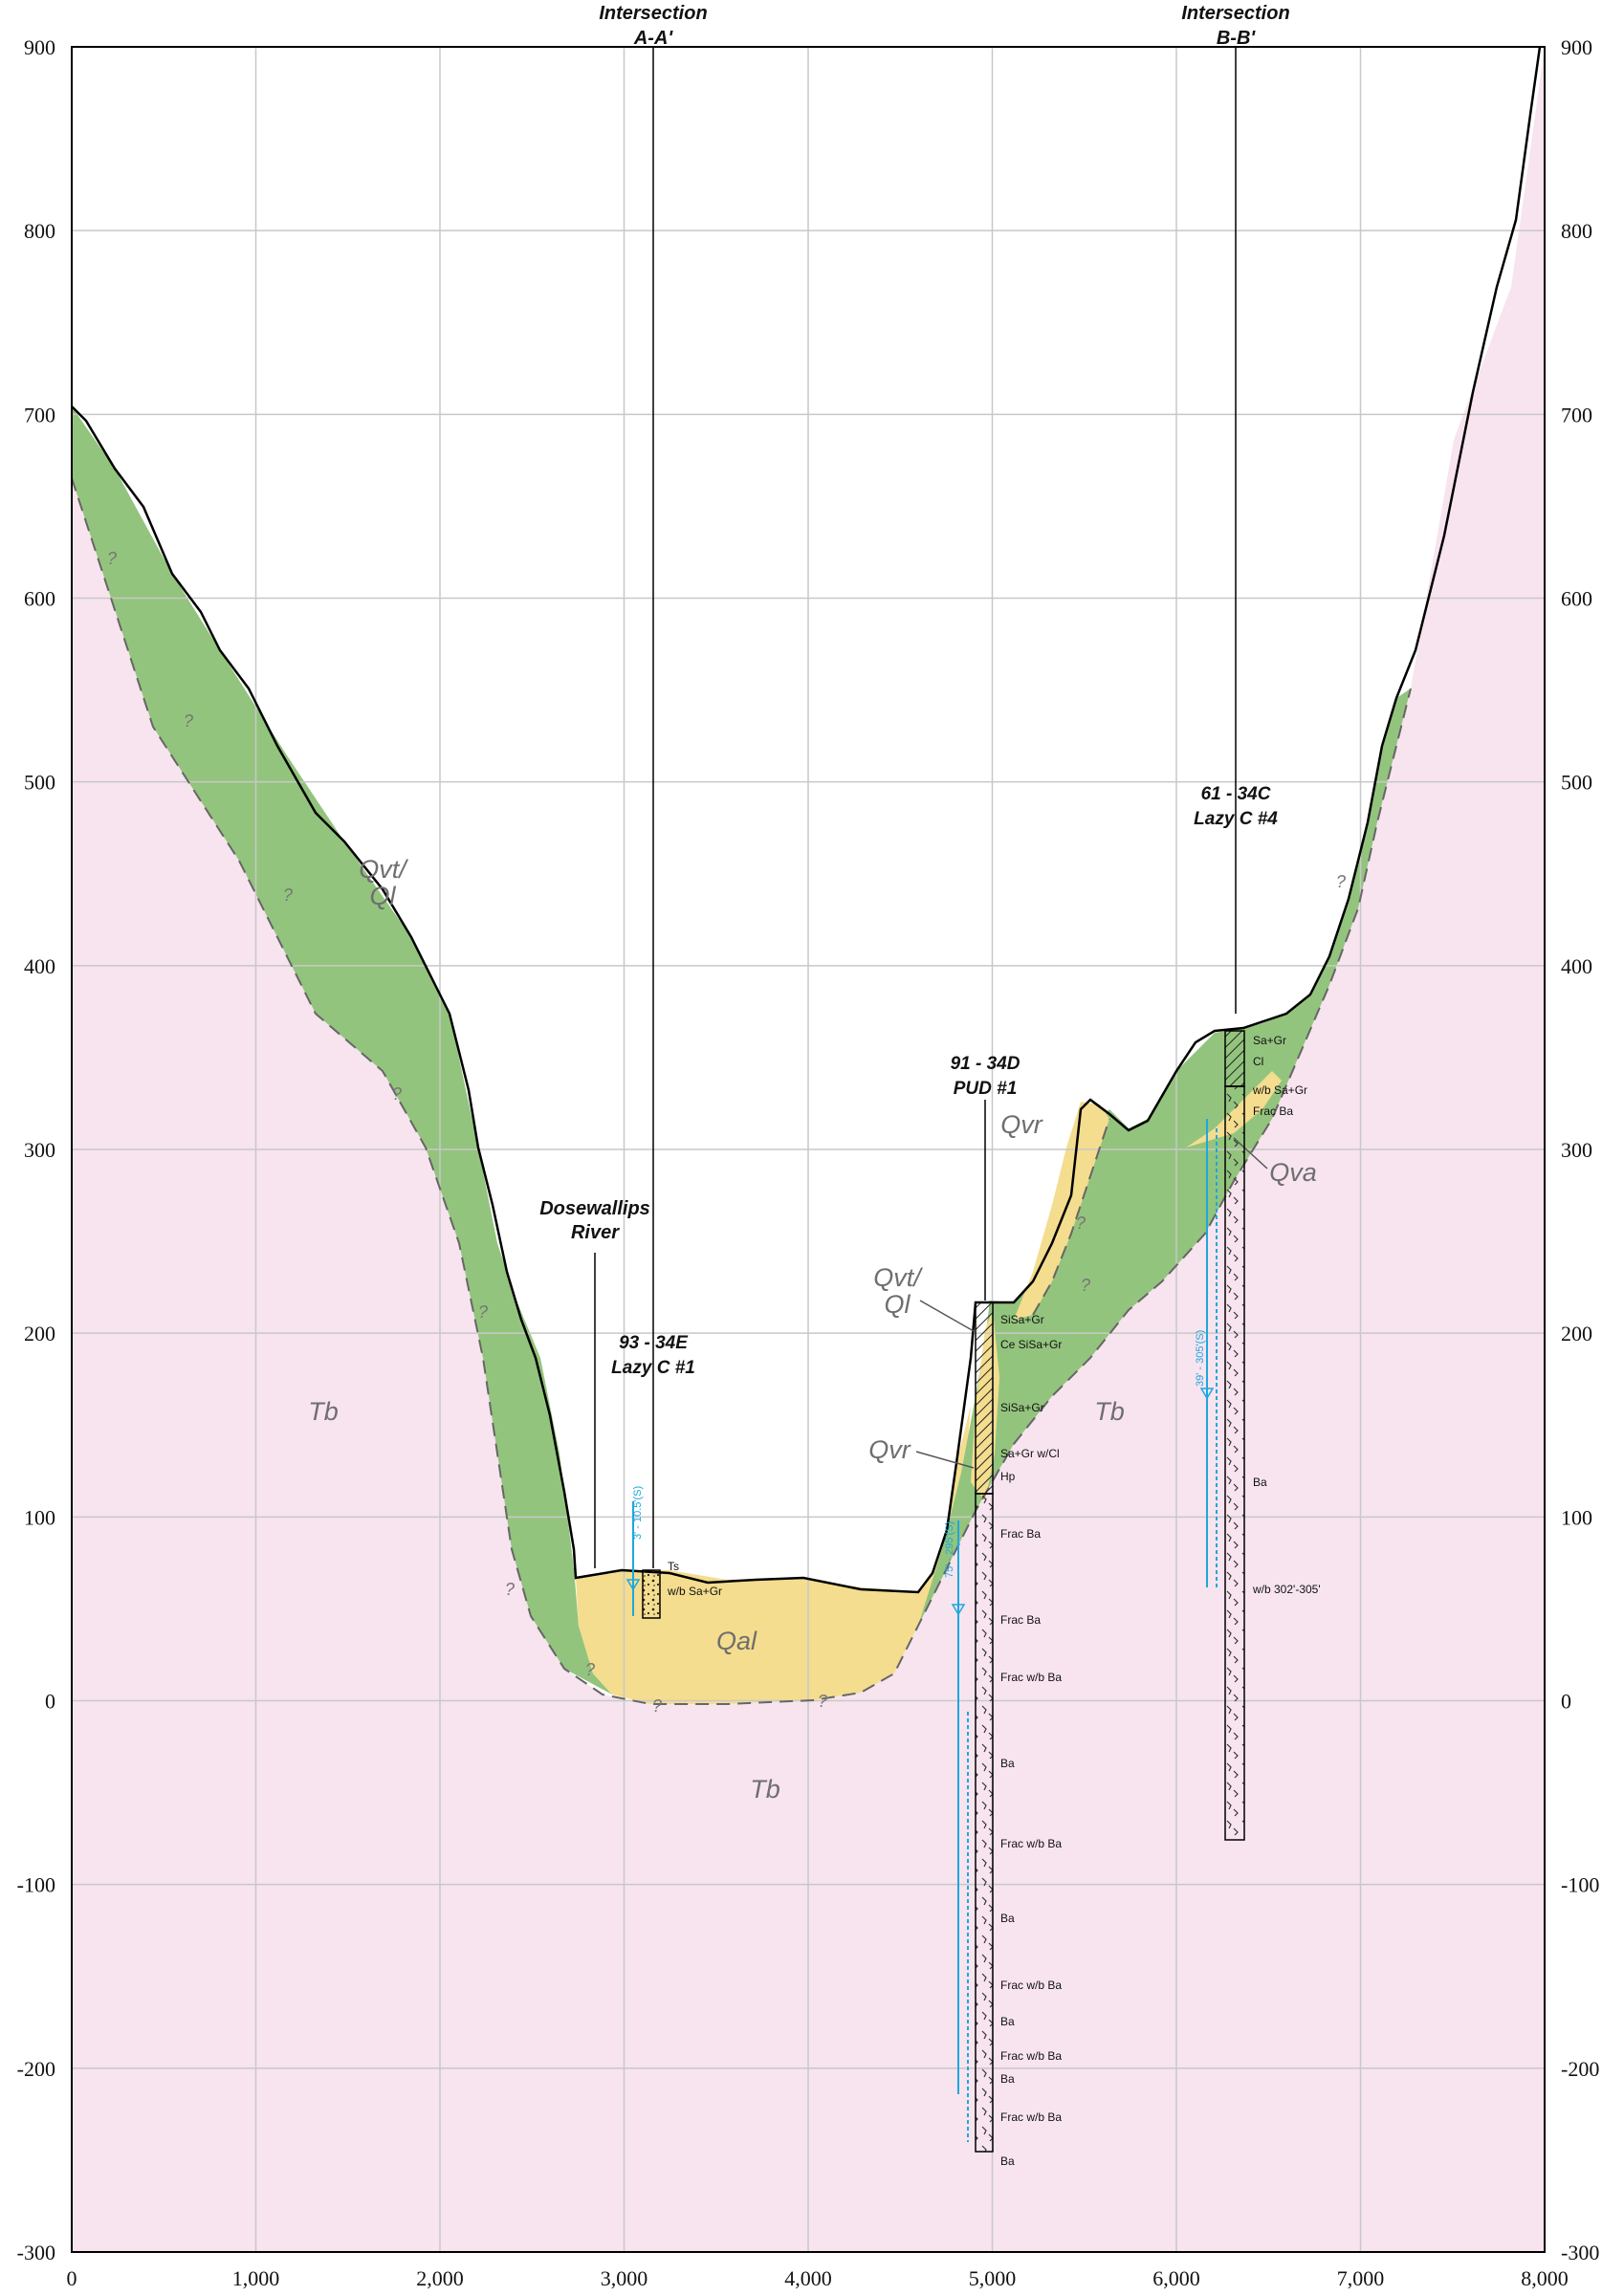  I want to click on well-93-34e-column, so click(651, 1594).